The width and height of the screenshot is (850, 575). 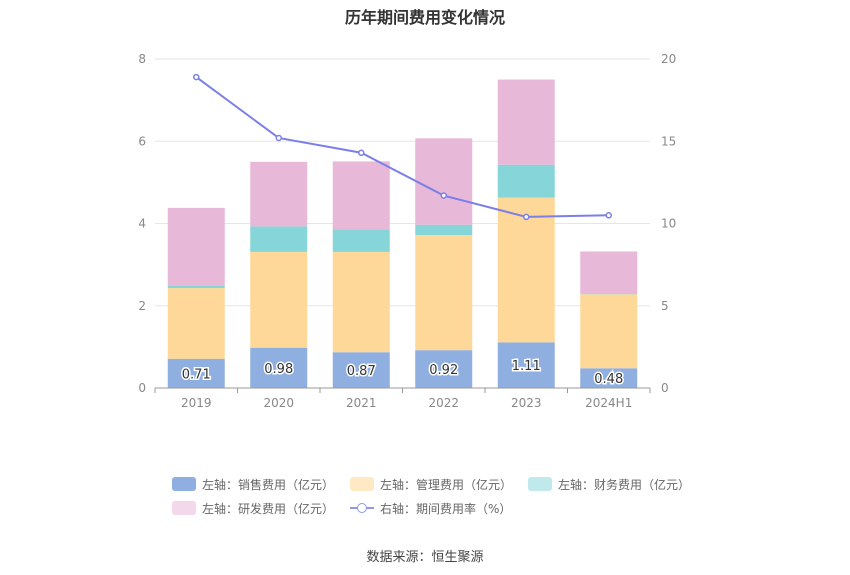 What do you see at coordinates (361, 302) in the screenshot?
I see `bar-1-2021` at bounding box center [361, 302].